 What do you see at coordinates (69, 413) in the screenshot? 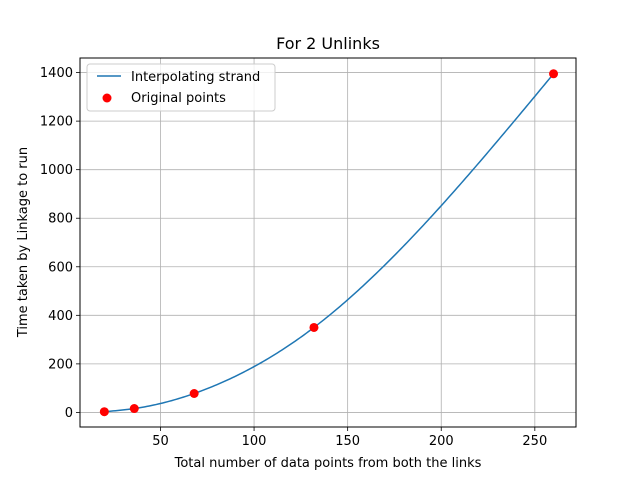
I see `y-tick-label: 0` at bounding box center [69, 413].